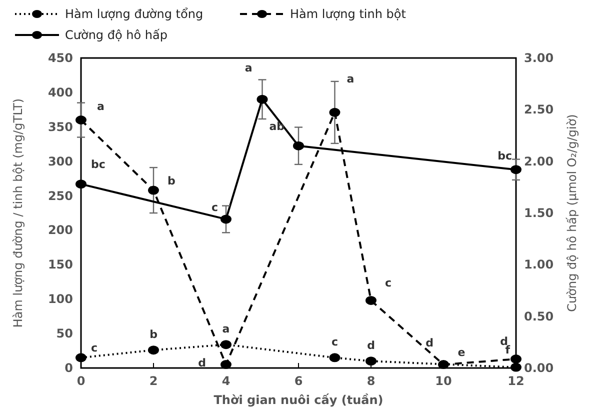 This screenshot has width=590, height=410. Describe the element at coordinates (371, 381) in the screenshot. I see `x-tick-label: 8` at that location.